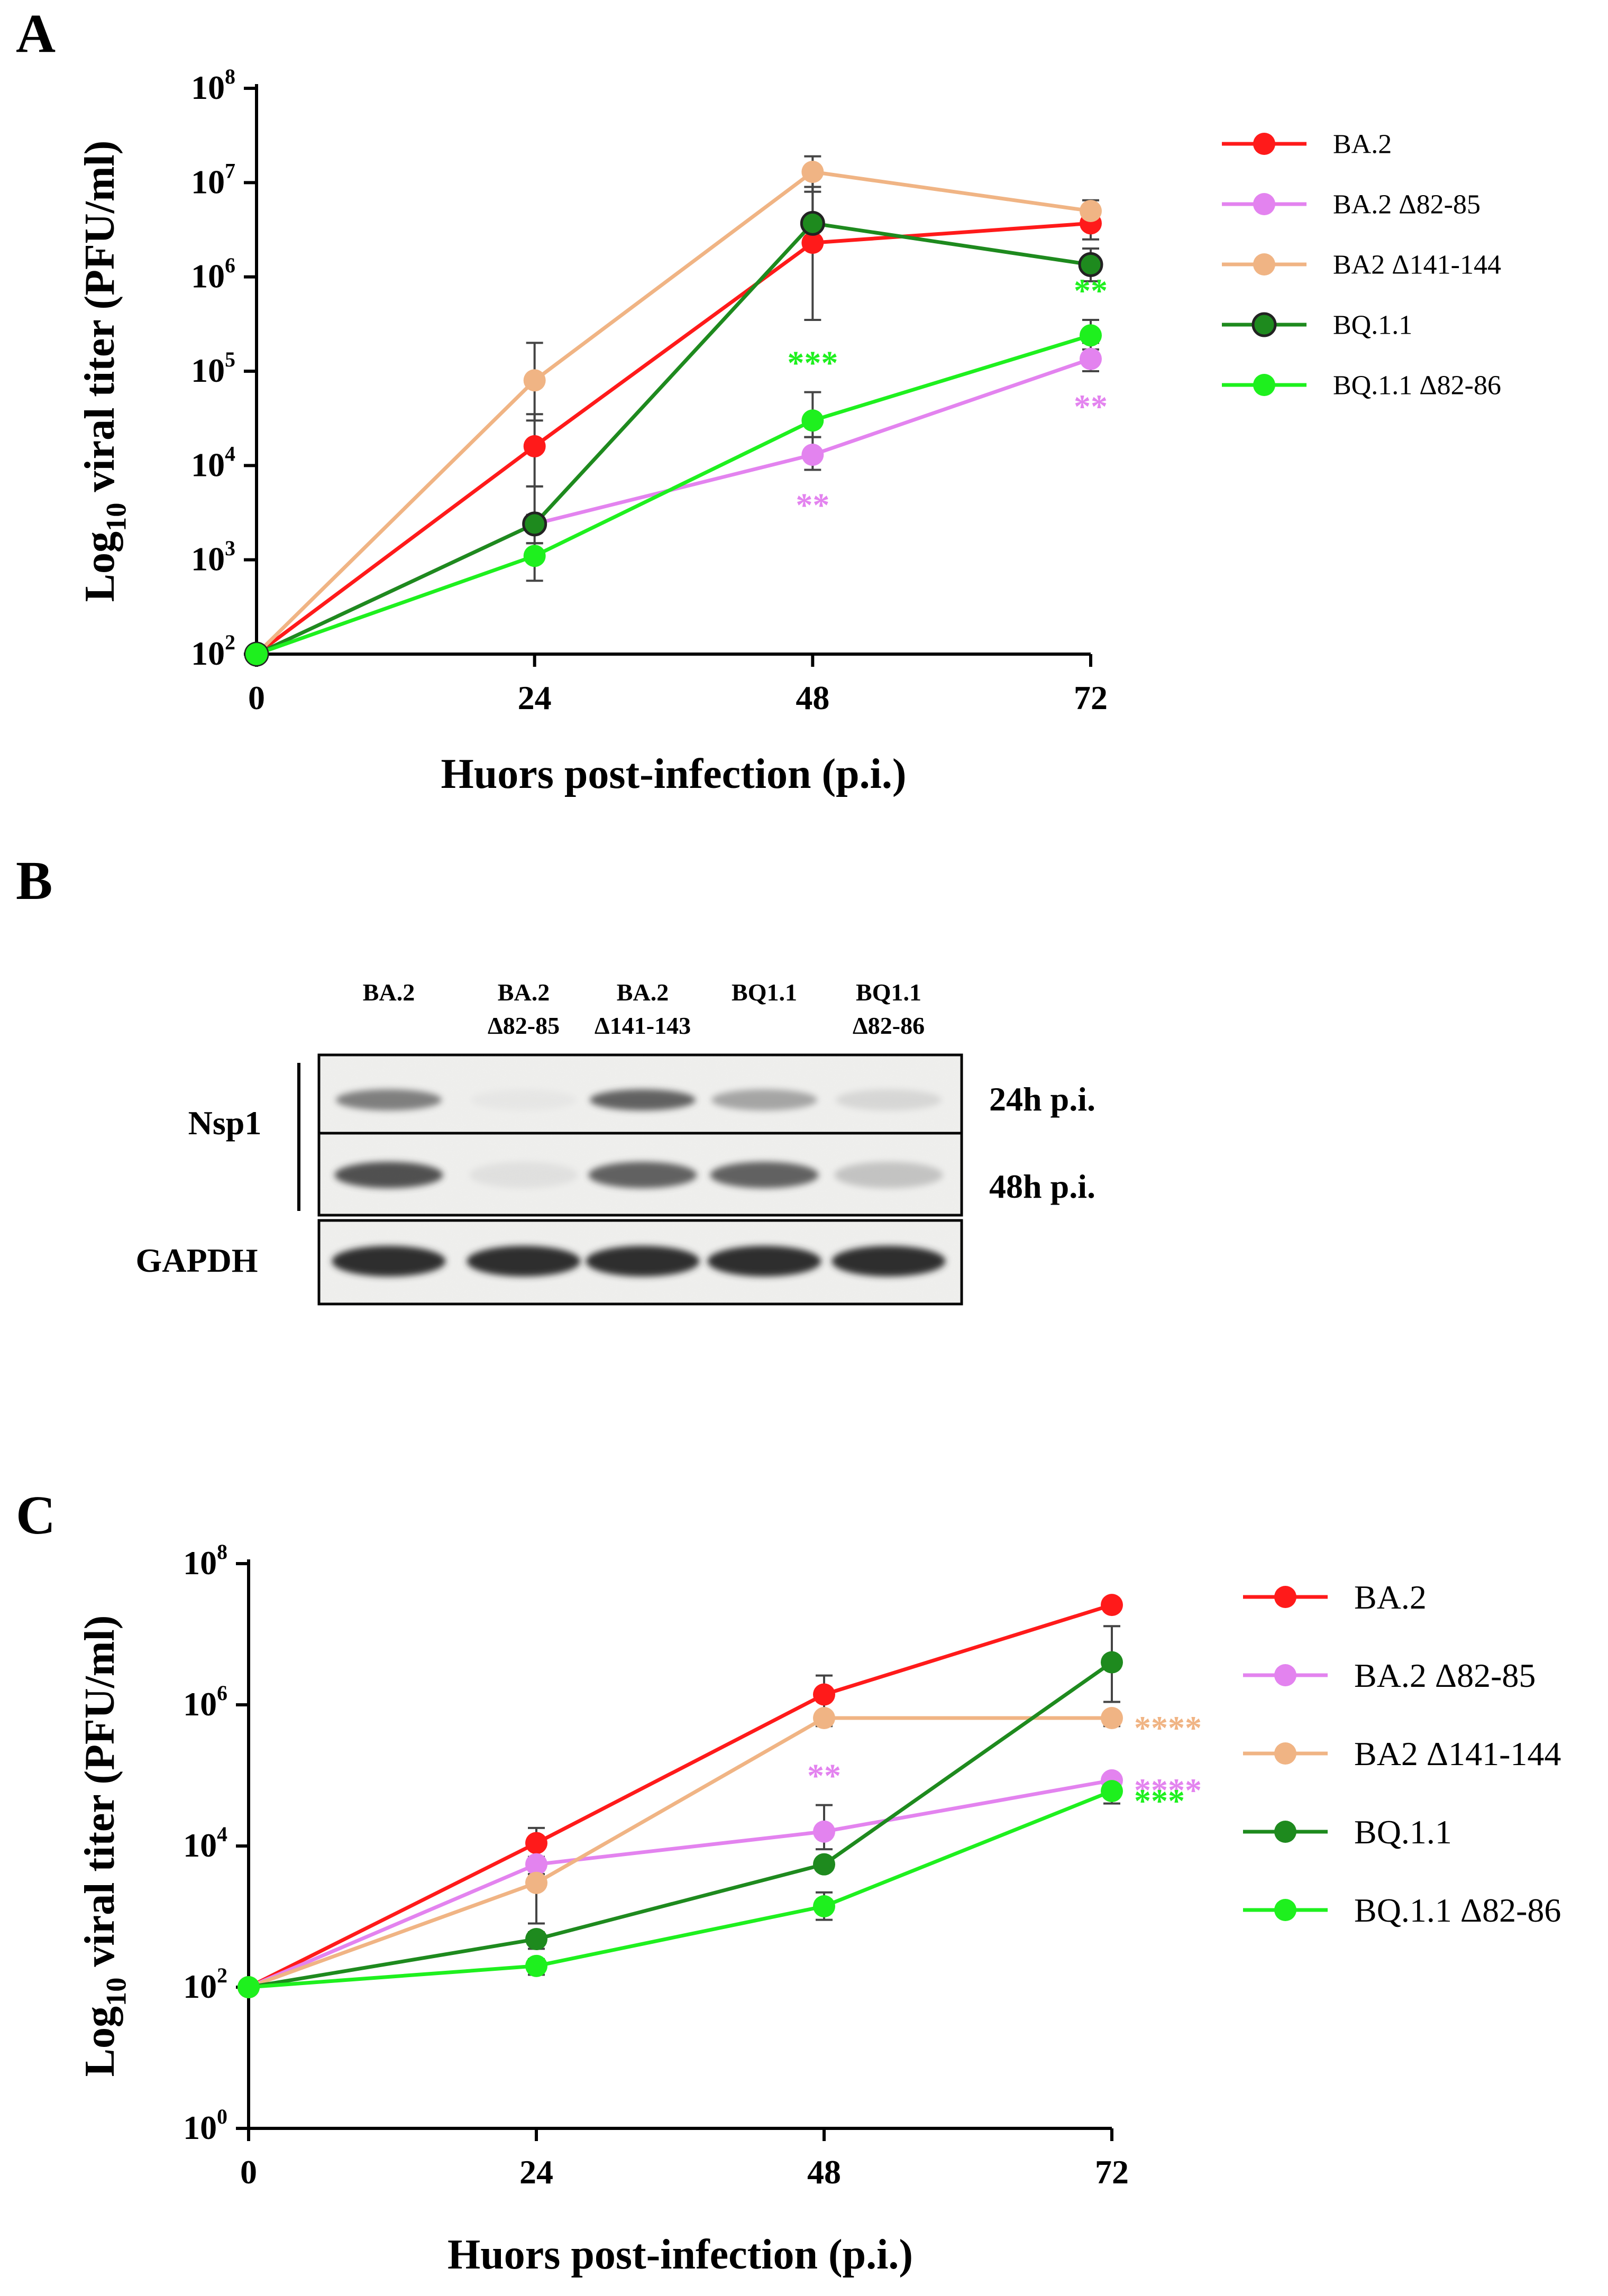 The image size is (1608, 2296). I want to click on y-tick-label: 10⁵, so click(213, 369).